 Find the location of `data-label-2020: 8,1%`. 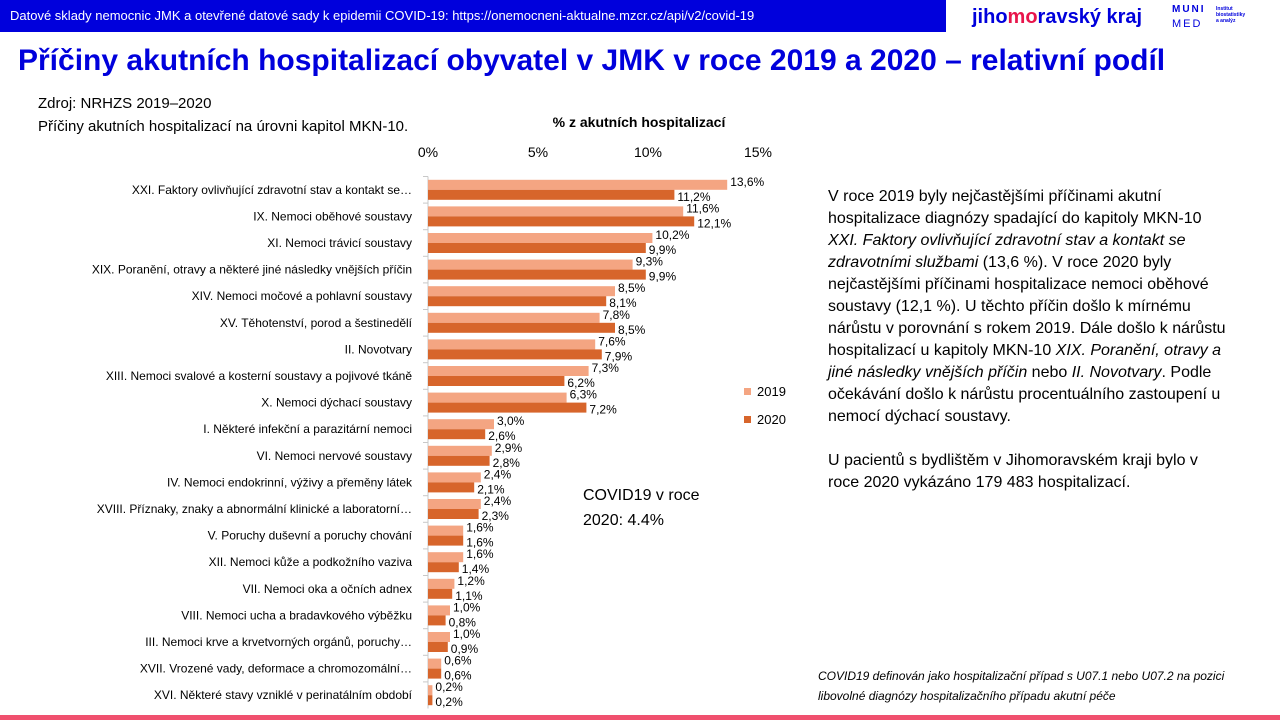

data-label-2020: 8,1% is located at coordinates (623, 303).